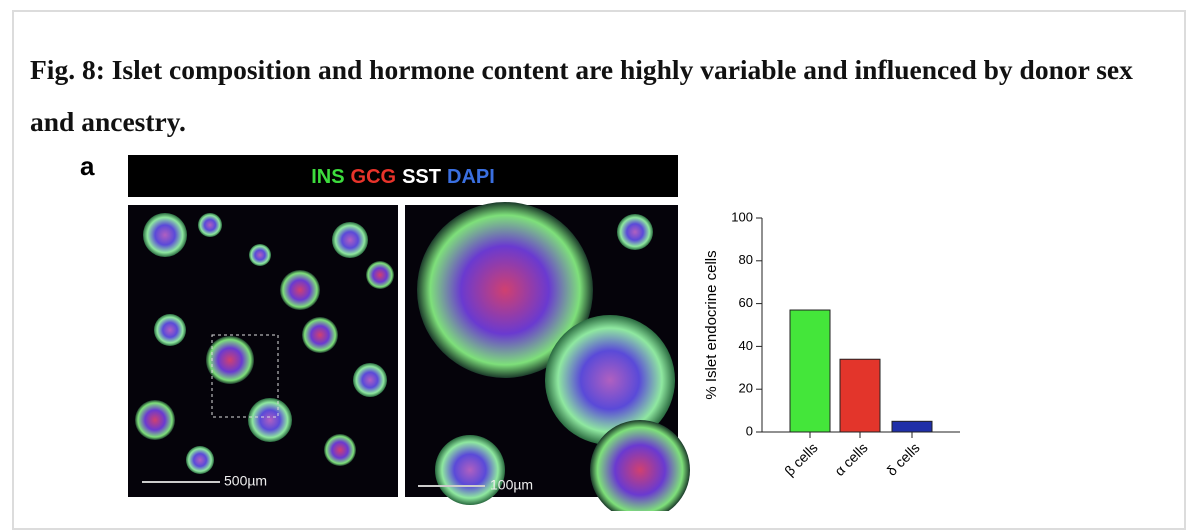 The height and width of the screenshot is (530, 1200). Describe the element at coordinates (511, 485) in the screenshot. I see `scale-bar-label: 100µm` at that location.